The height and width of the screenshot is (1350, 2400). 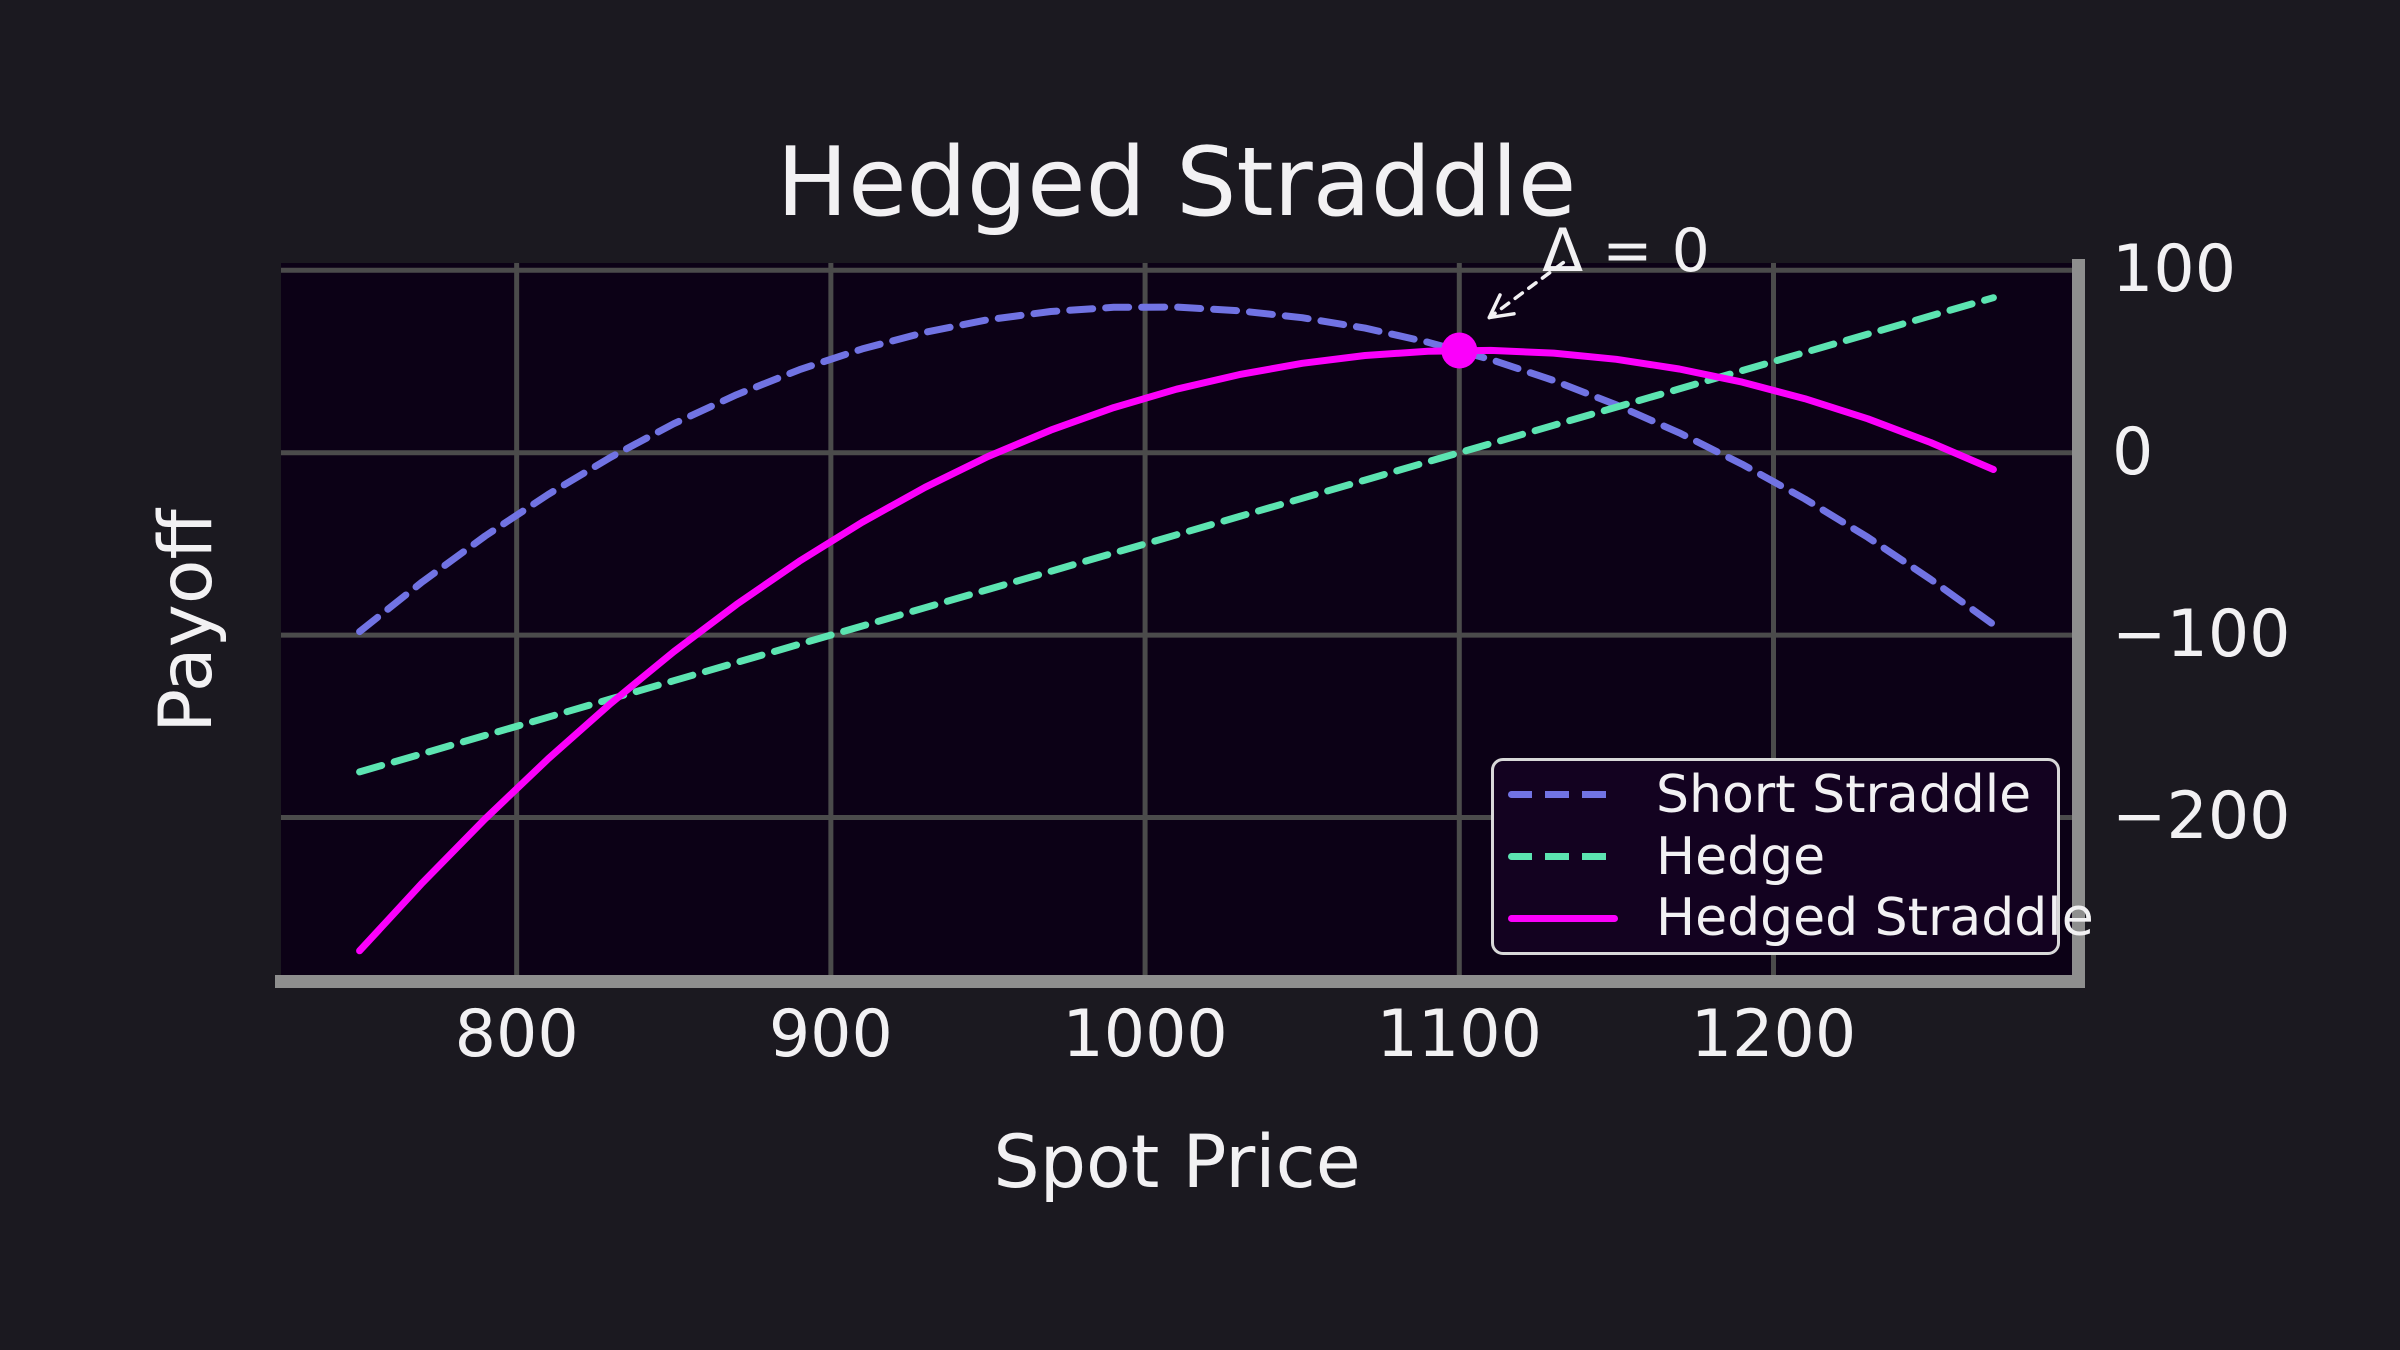 I want to click on legend-line-sample-hedged-straddle, so click(x=1563, y=918).